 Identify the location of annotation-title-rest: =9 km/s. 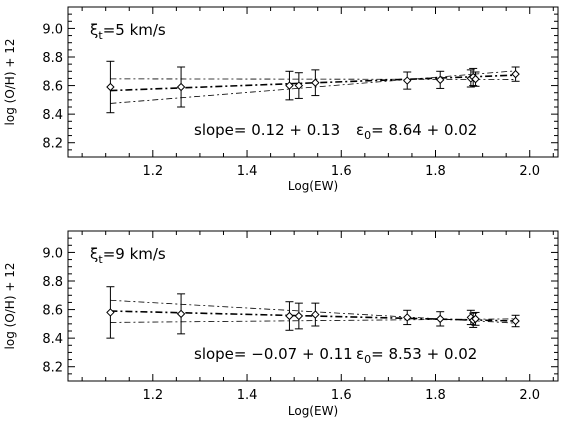
(134, 254).